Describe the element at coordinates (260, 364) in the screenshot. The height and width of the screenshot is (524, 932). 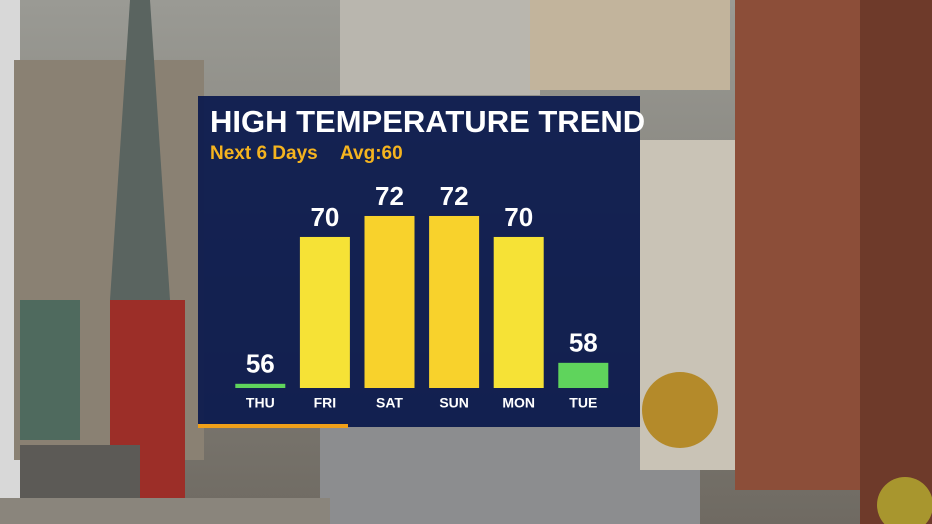
I see `value-label: 56` at that location.